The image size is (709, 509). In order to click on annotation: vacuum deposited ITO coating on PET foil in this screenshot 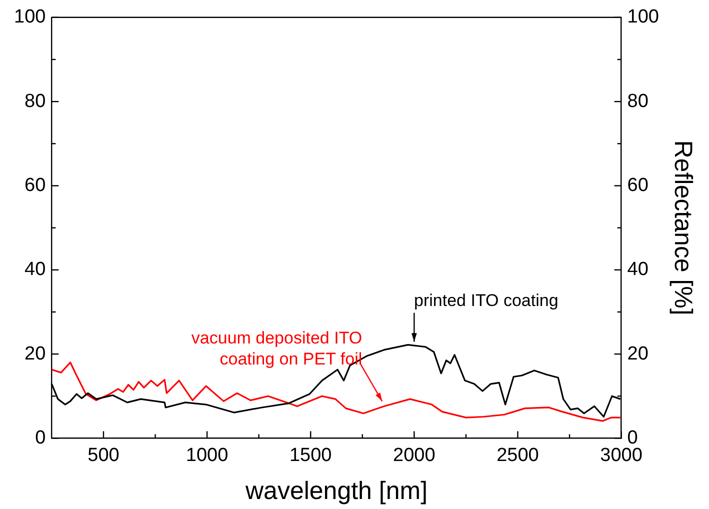, I will do `click(276, 348)`.